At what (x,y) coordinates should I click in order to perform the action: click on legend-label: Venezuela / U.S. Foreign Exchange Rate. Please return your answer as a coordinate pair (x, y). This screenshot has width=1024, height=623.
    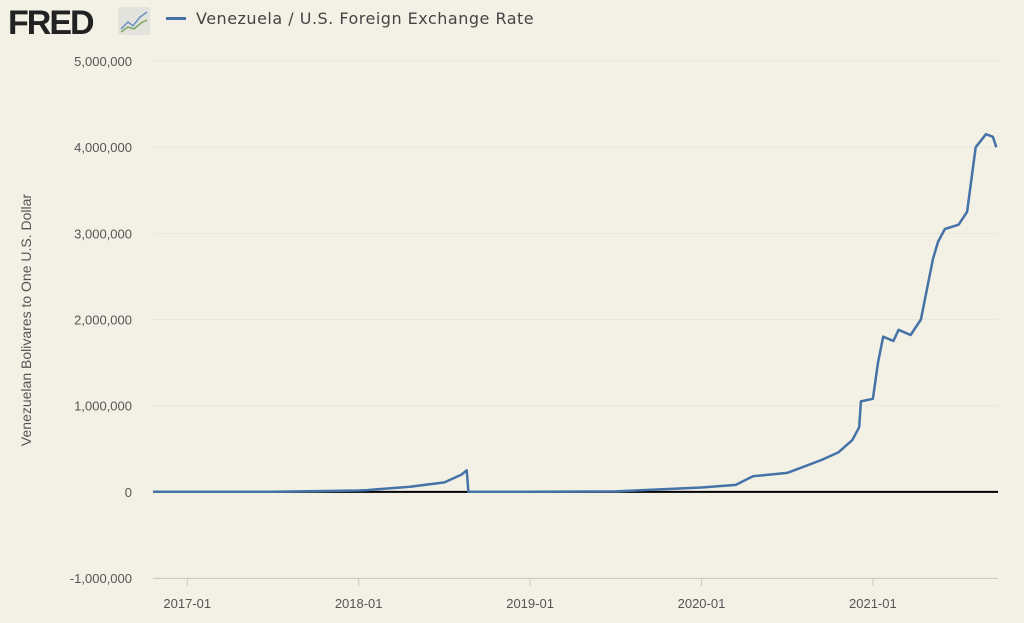
    Looking at the image, I should click on (365, 18).